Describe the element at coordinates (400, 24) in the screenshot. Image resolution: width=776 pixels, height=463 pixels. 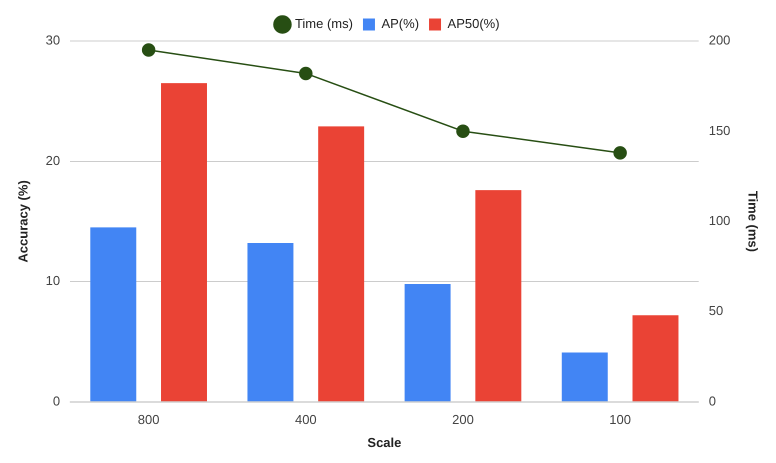
I see `legend-label: AP(%)` at that location.